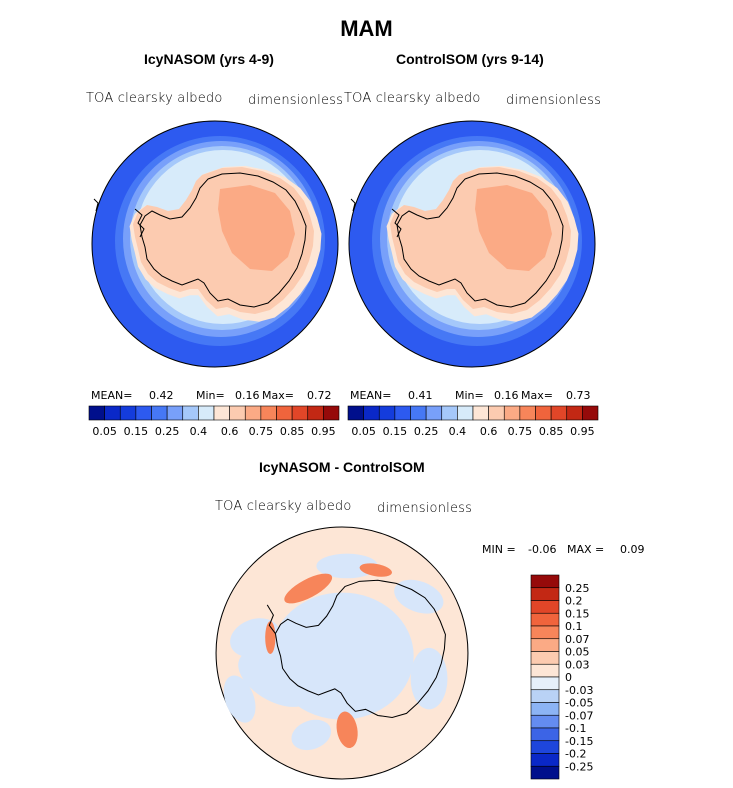 The width and height of the screenshot is (733, 788). What do you see at coordinates (371, 395) in the screenshot?
I see `panel-2-mean-label: MEAN=` at bounding box center [371, 395].